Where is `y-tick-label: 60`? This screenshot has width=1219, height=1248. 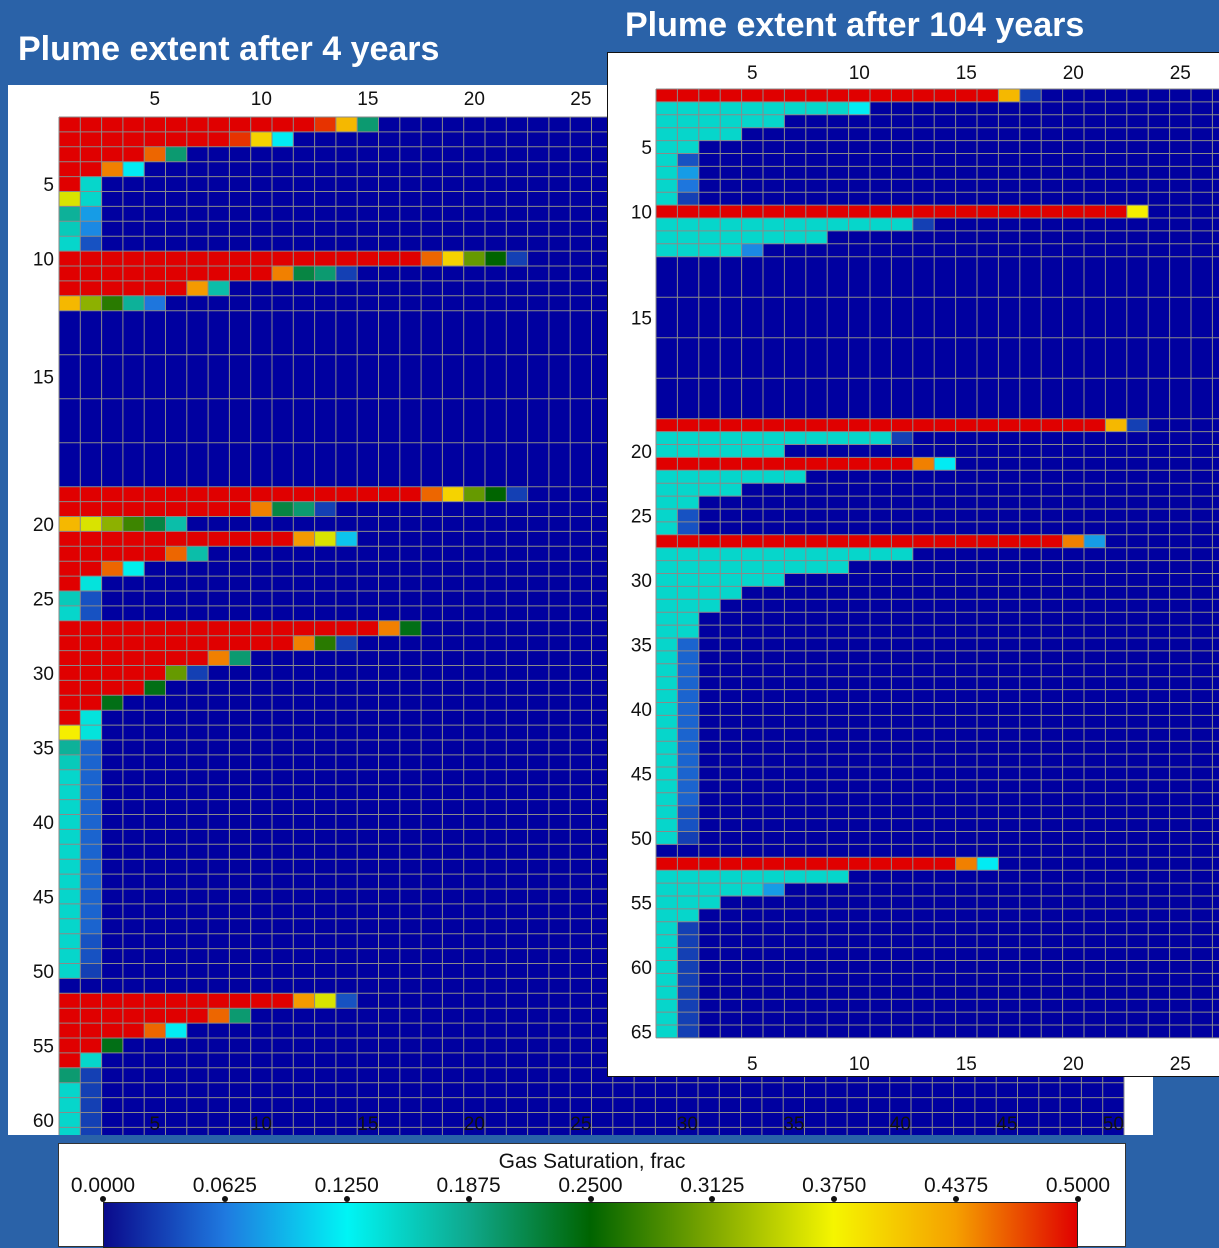
y-tick-label: 60 is located at coordinates (641, 968).